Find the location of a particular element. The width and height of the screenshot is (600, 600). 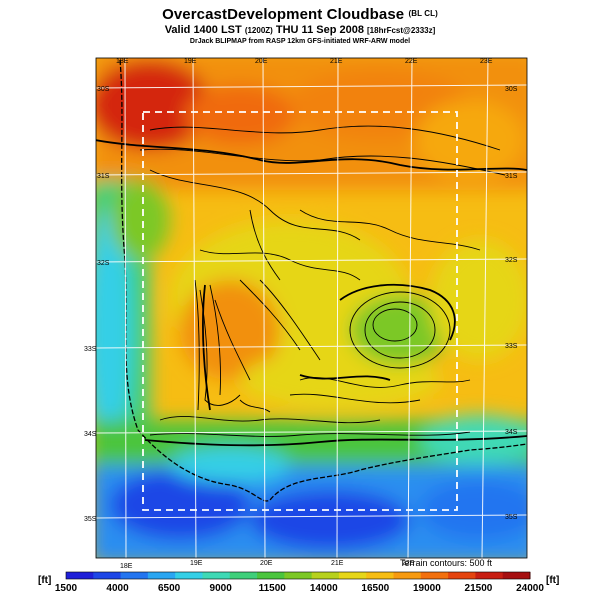

bottom-lon-label: 21E is located at coordinates (337, 563).